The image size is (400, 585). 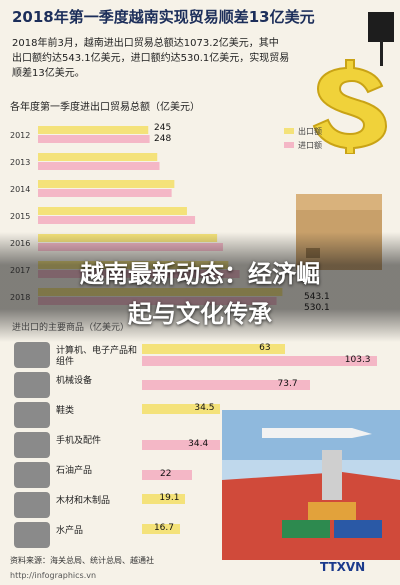 I want to click on ttxvn-logo: TTXVN, so click(x=343, y=567).